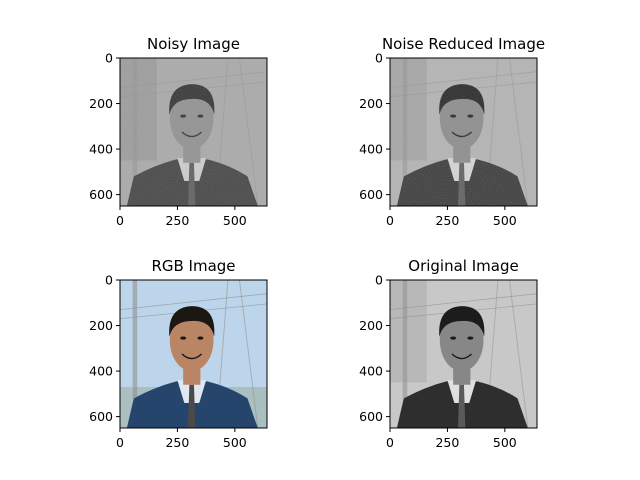 The width and height of the screenshot is (640, 480). What do you see at coordinates (463, 266) in the screenshot?
I see `subplot-title: Original Image` at bounding box center [463, 266].